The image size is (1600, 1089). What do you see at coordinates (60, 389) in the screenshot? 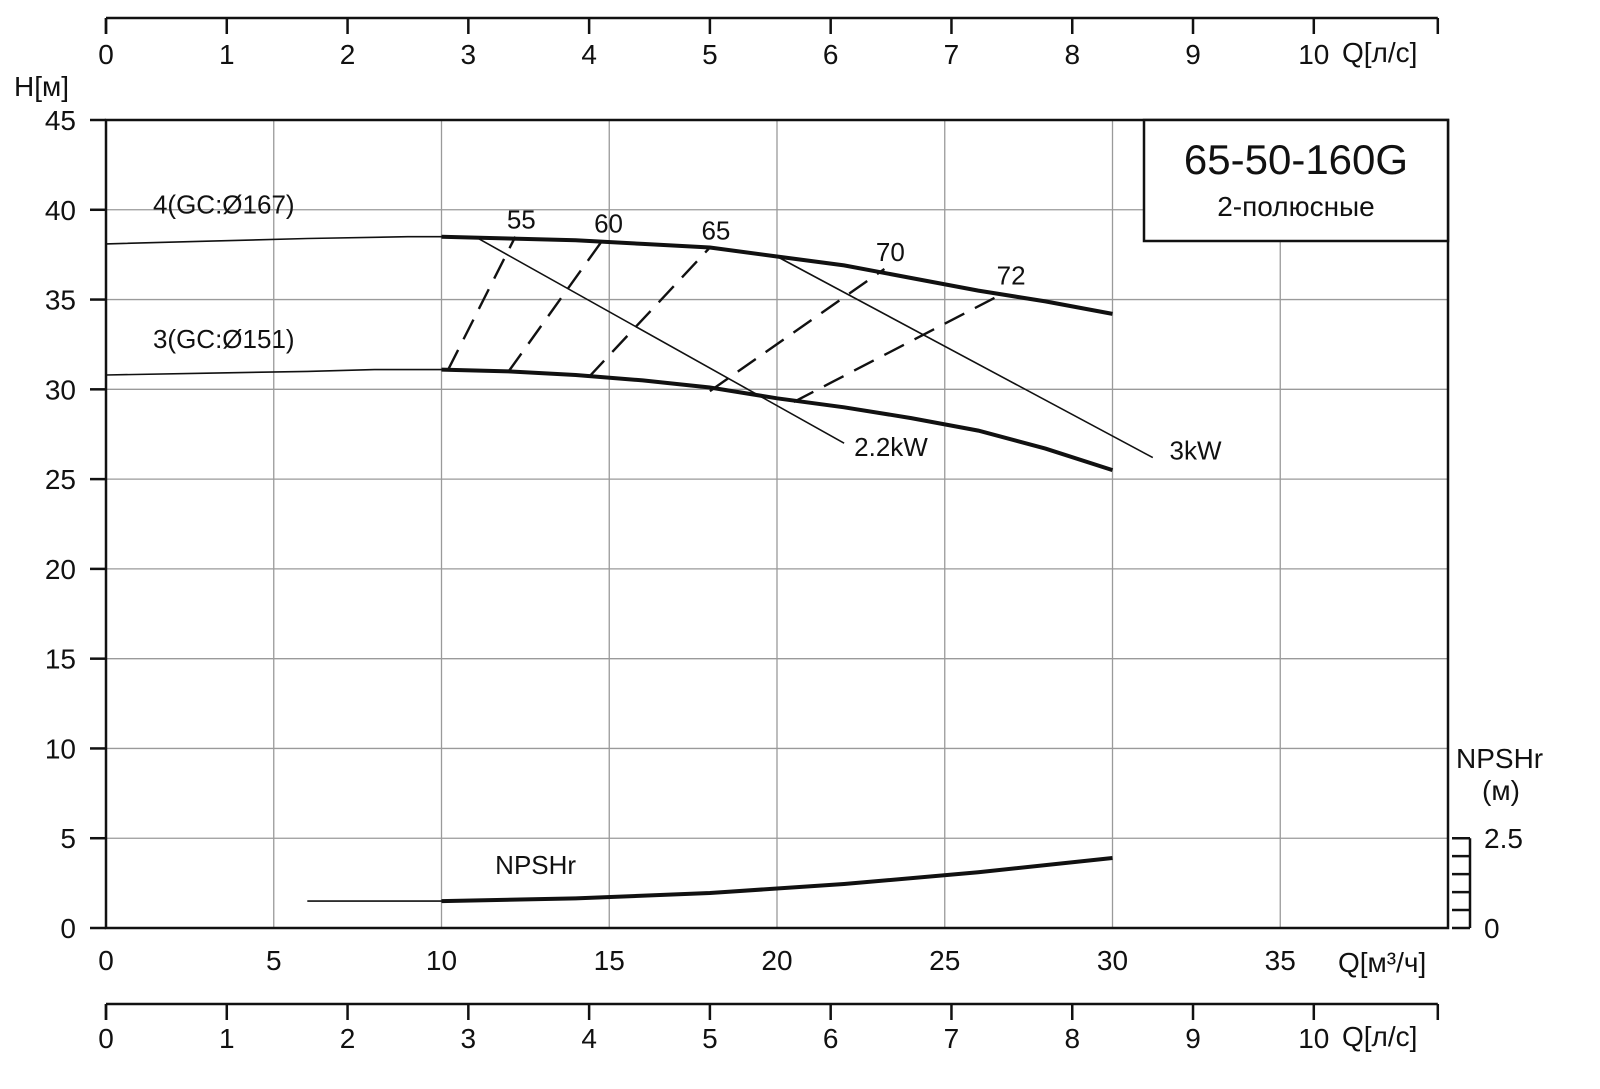
I see `y-tick-label: 30` at bounding box center [60, 389].